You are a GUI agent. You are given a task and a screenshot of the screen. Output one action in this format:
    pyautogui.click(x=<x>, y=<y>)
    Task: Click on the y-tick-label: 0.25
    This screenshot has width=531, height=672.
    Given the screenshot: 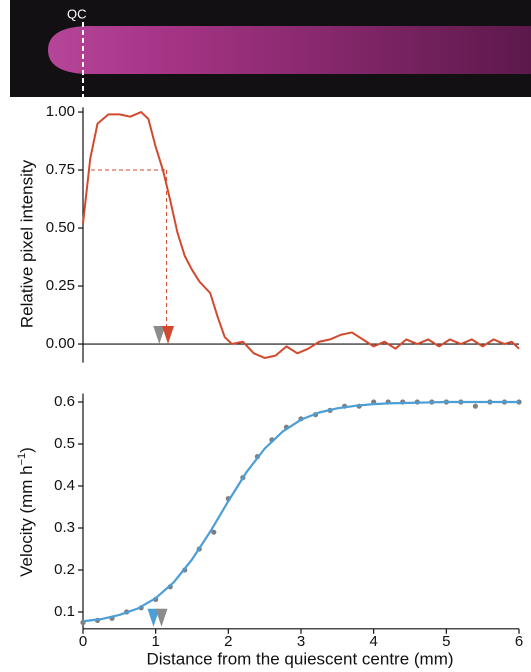 What is the action you would take?
    pyautogui.click(x=60, y=285)
    